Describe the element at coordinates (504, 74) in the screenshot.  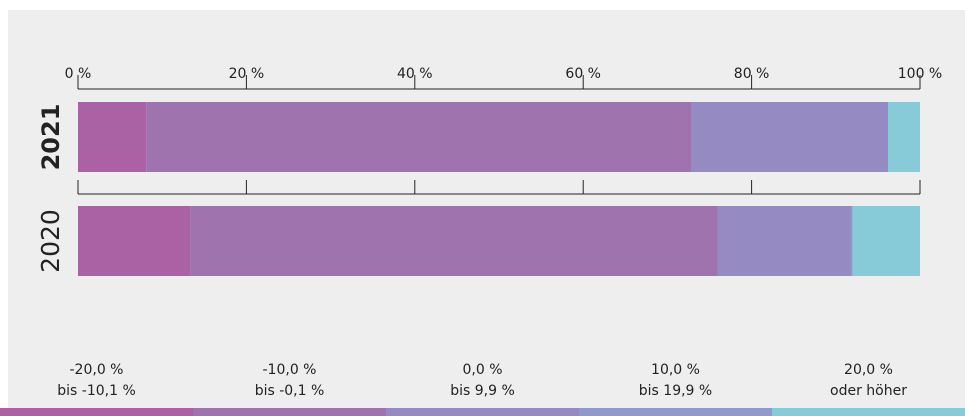
I see `x-axis-ticks: 0 % 20 % 40 % 60 % 80 % 100 %` at that location.